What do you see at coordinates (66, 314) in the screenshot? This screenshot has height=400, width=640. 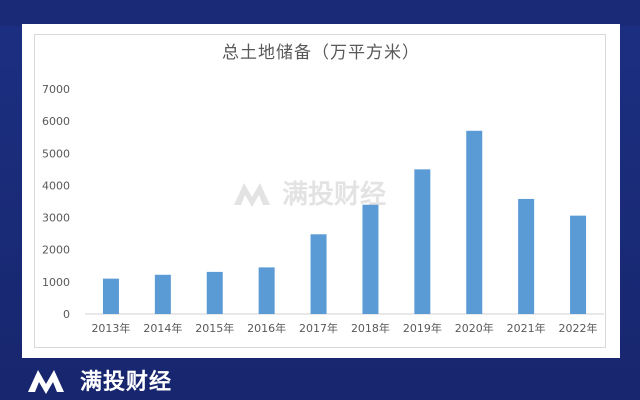 I see `y-tick-label: 0` at bounding box center [66, 314].